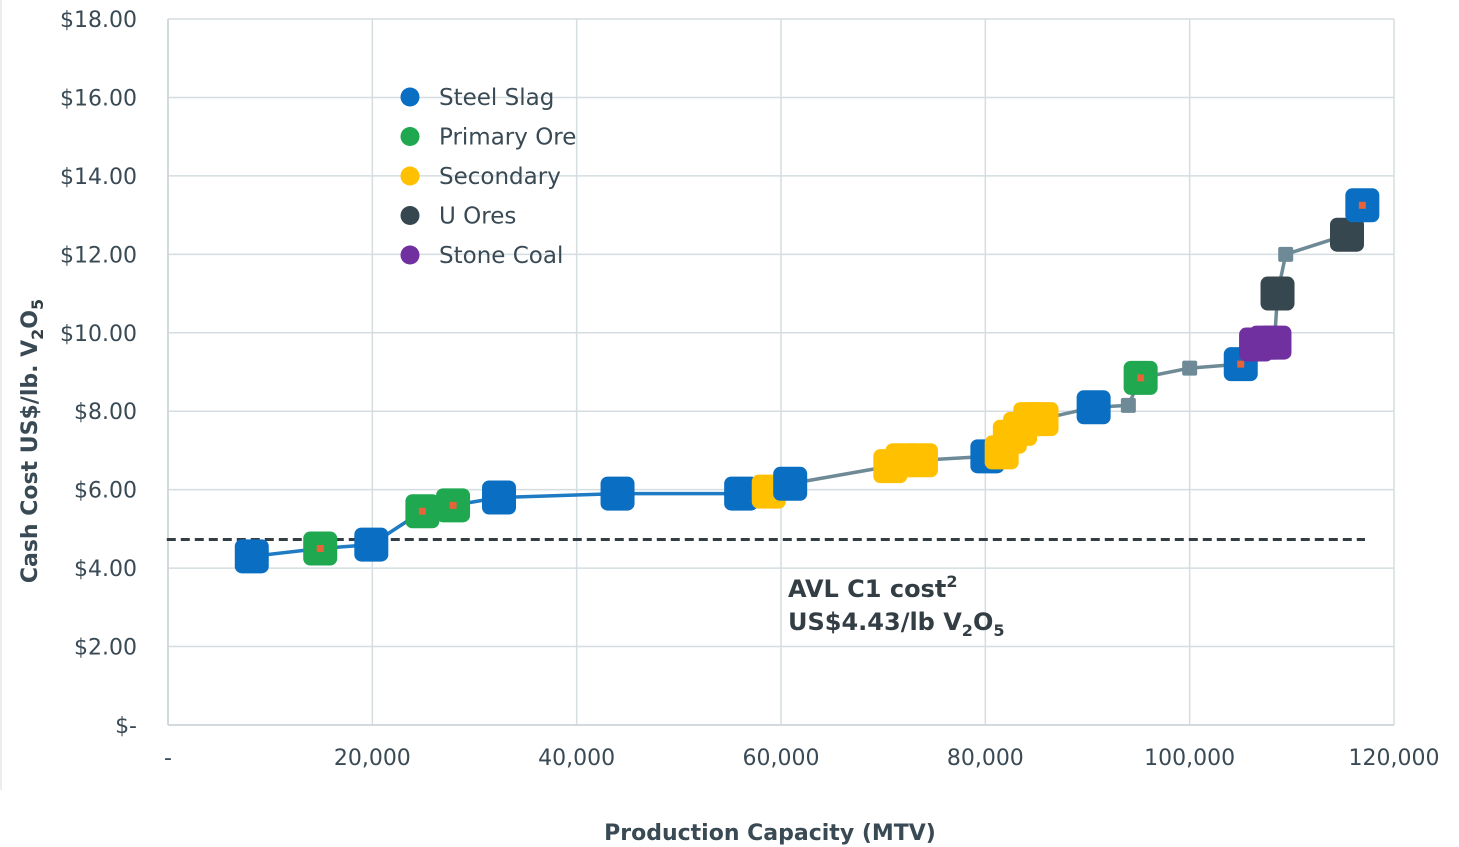 This screenshot has height=847, width=1459. What do you see at coordinates (105, 648) in the screenshot?
I see `y-tick-label: $2.00` at bounding box center [105, 648].